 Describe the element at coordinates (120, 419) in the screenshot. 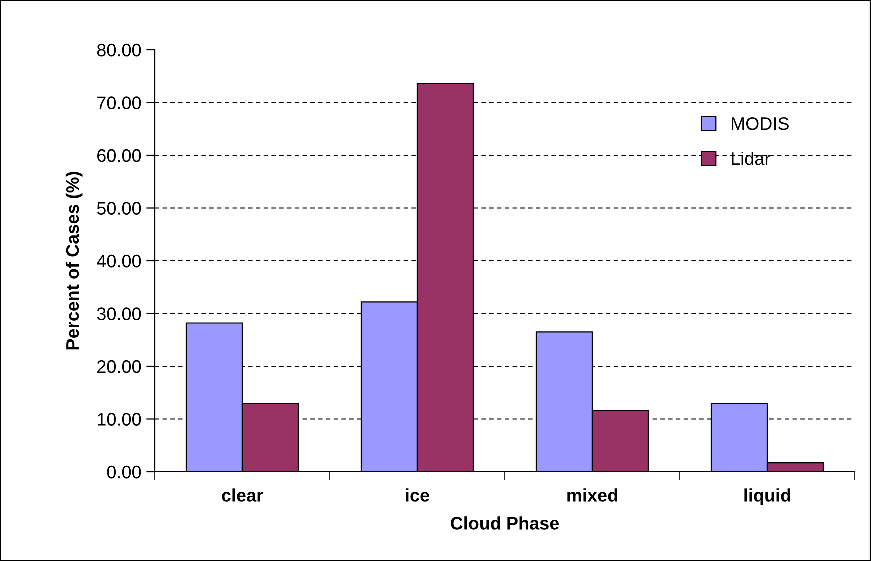

I see `y-tick-label: 10.00` at that location.